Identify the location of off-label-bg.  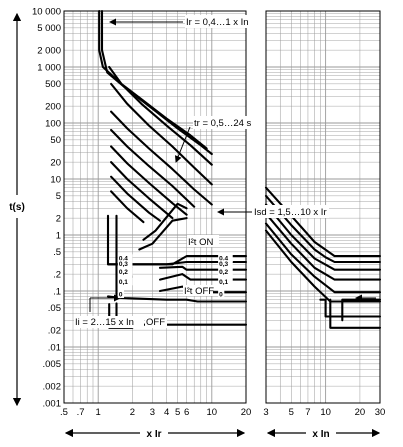
(156, 322).